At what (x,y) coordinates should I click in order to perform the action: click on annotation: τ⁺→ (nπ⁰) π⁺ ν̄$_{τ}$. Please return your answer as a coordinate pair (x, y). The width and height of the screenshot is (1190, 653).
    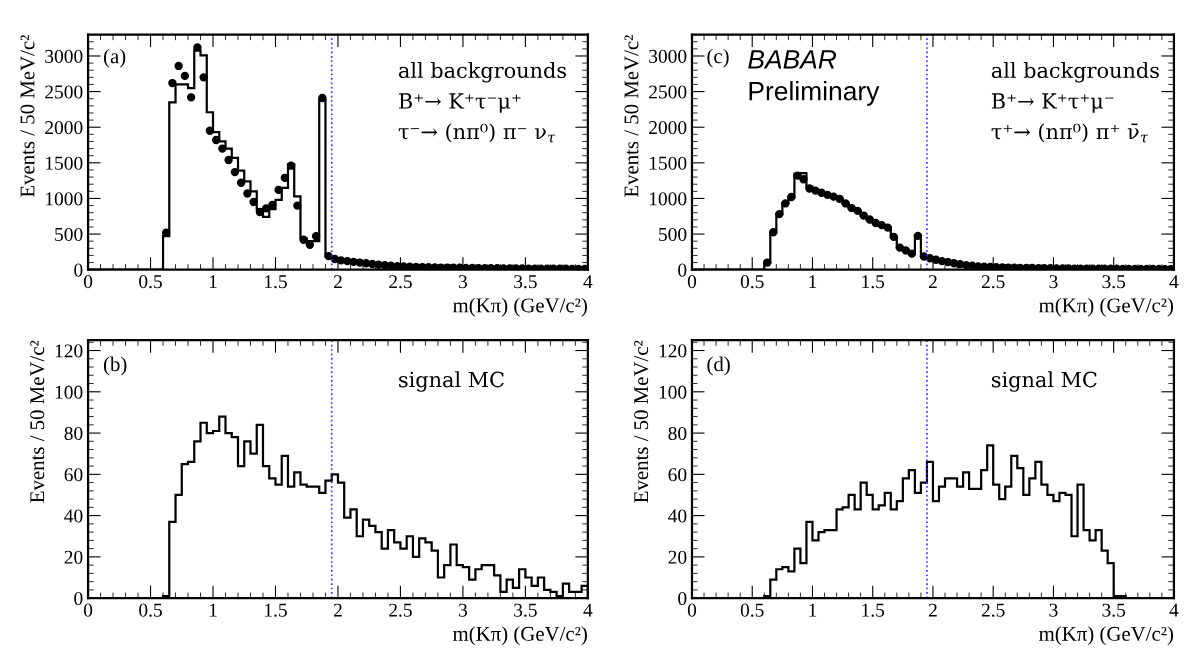
    Looking at the image, I should click on (1070, 133).